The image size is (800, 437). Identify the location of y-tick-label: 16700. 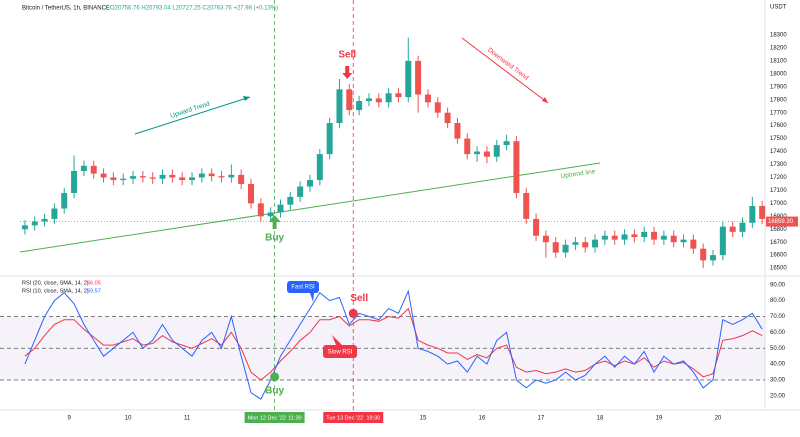
(778, 243).